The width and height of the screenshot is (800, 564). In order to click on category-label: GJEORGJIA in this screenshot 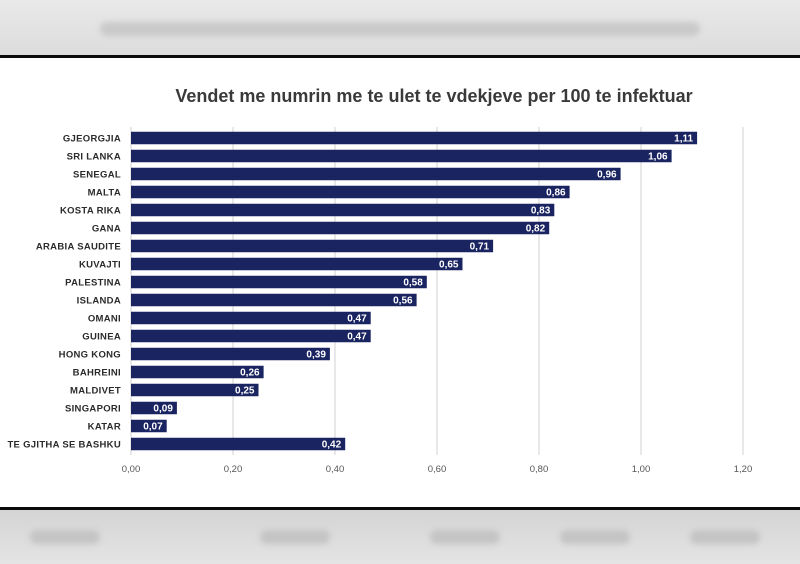, I will do `click(92, 139)`.